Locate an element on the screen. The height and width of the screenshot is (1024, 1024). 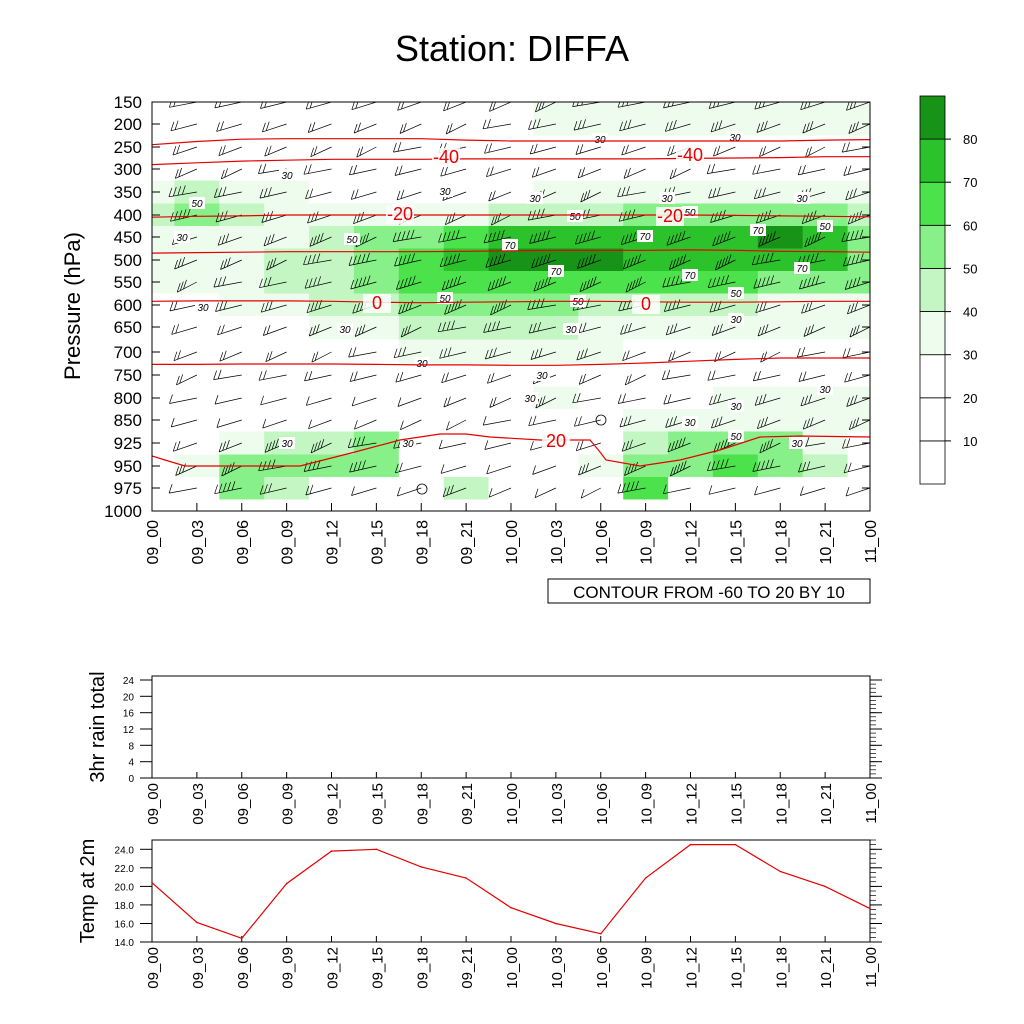
pressure-tick-label: 650 is located at coordinates (128, 327).